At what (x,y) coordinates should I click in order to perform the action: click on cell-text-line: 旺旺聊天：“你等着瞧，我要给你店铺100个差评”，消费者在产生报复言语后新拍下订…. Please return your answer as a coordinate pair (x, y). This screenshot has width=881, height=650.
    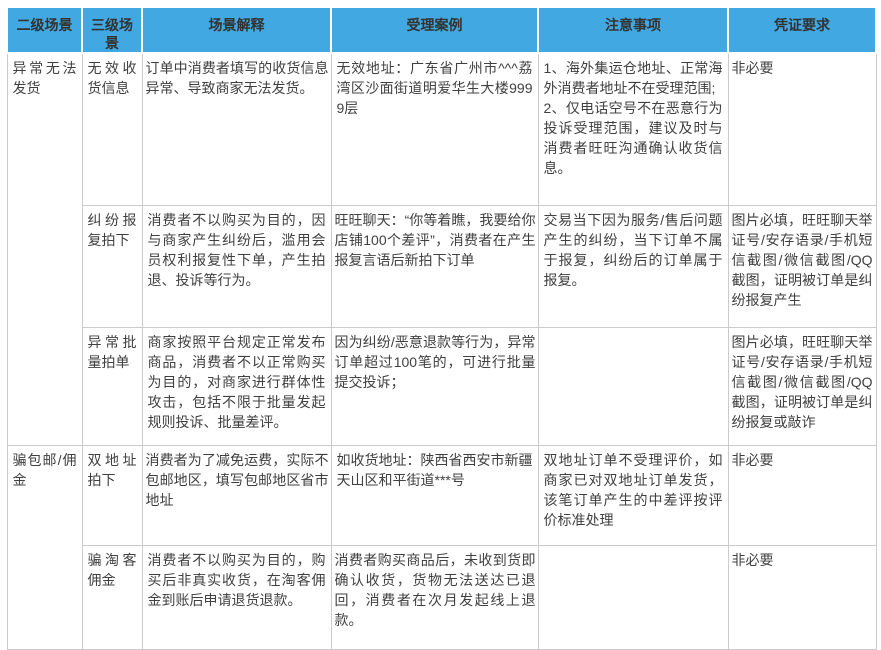
    Looking at the image, I should click on (435, 239).